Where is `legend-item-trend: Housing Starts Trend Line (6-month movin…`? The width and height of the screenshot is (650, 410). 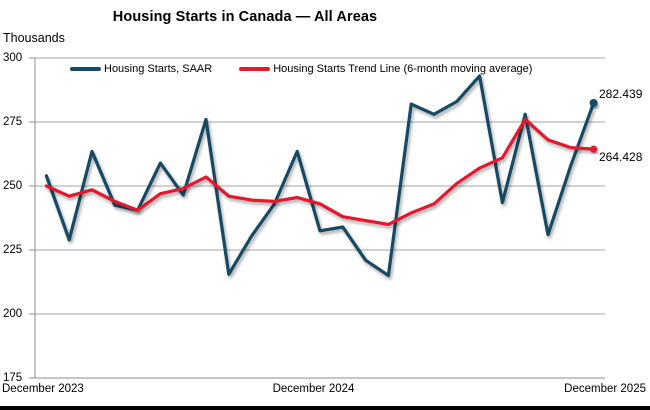 legend-item-trend: Housing Starts Trend Line (6-month movin… is located at coordinates (385, 69).